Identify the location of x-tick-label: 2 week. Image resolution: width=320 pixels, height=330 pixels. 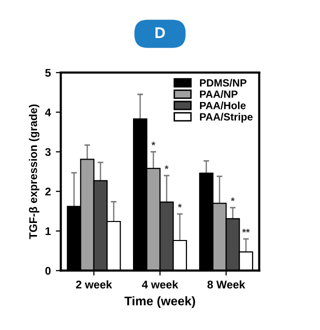
(94, 284).